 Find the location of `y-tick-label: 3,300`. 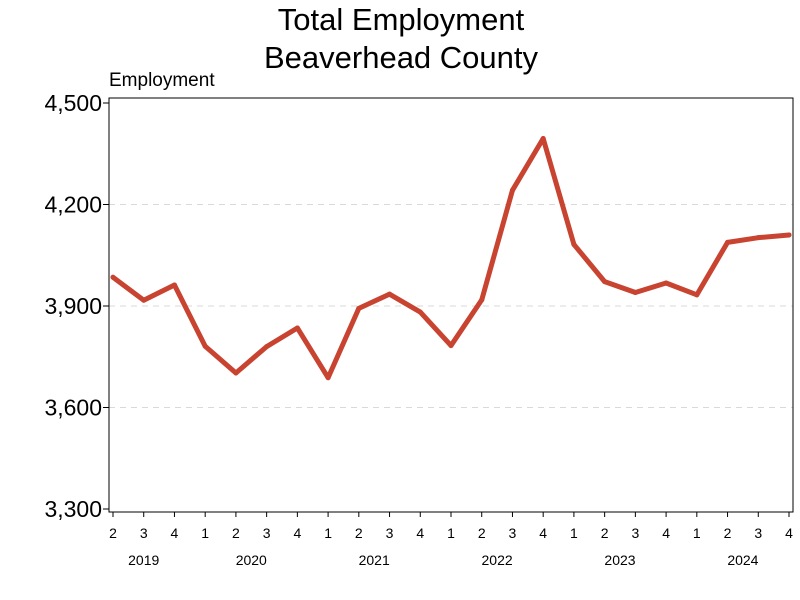

y-tick-label: 3,300 is located at coordinates (73, 509).